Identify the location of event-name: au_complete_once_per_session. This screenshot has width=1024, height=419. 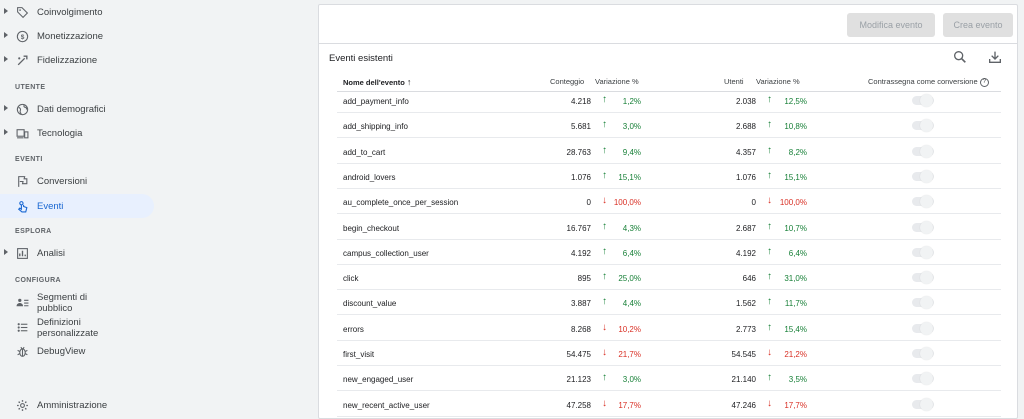
(401, 203).